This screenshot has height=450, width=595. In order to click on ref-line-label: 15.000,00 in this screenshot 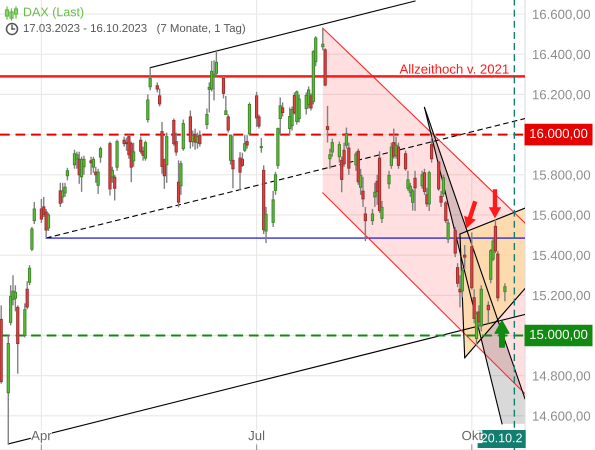, I will do `click(559, 335)`.